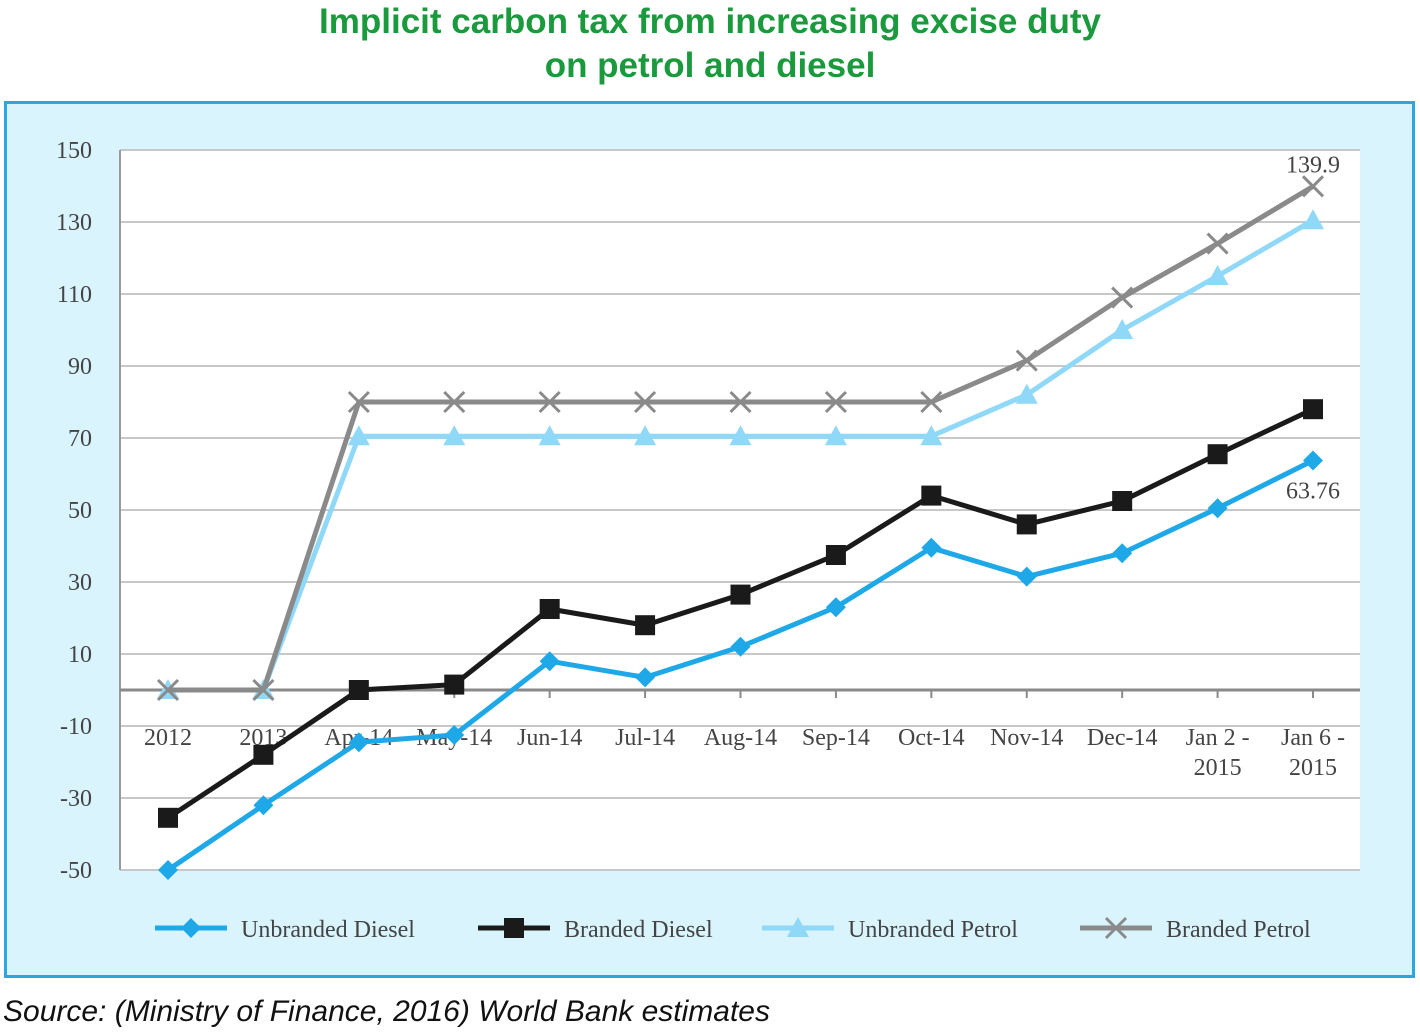 The width and height of the screenshot is (1420, 1034). What do you see at coordinates (76, 799) in the screenshot?
I see `y-tick-label: -30` at bounding box center [76, 799].